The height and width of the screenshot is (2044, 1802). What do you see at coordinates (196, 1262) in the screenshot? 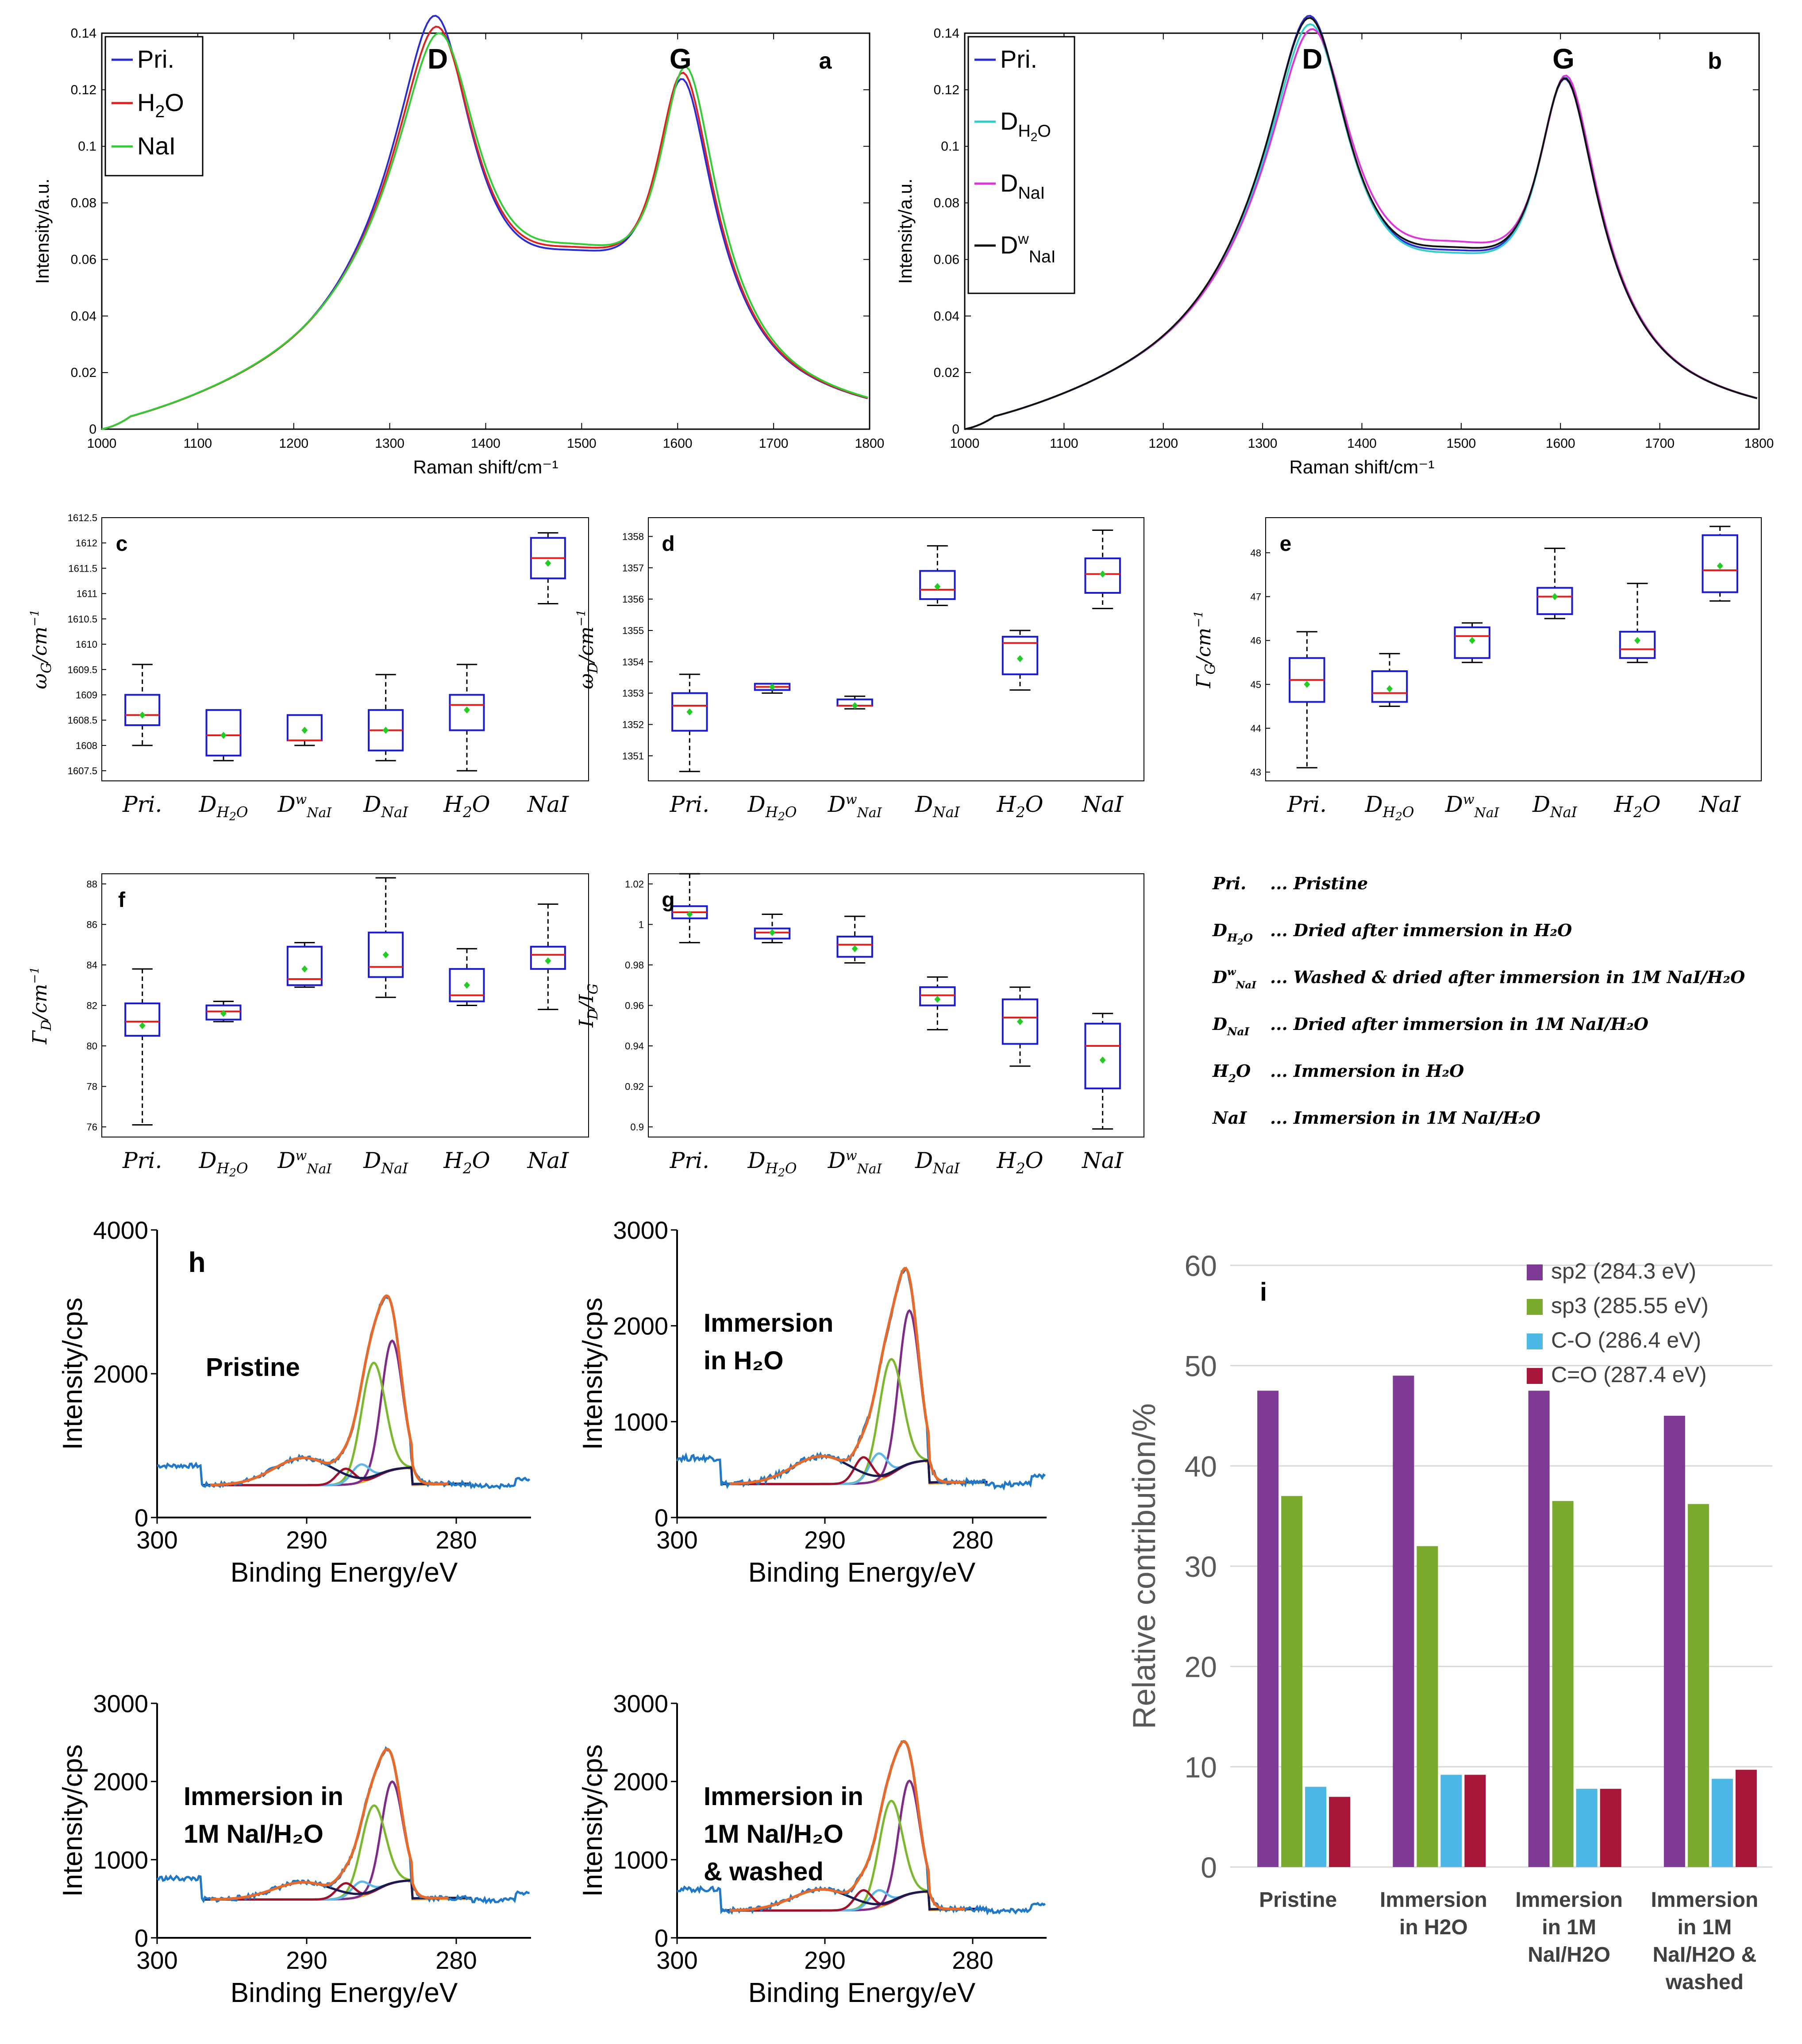
I see `panel-label: h` at bounding box center [196, 1262].